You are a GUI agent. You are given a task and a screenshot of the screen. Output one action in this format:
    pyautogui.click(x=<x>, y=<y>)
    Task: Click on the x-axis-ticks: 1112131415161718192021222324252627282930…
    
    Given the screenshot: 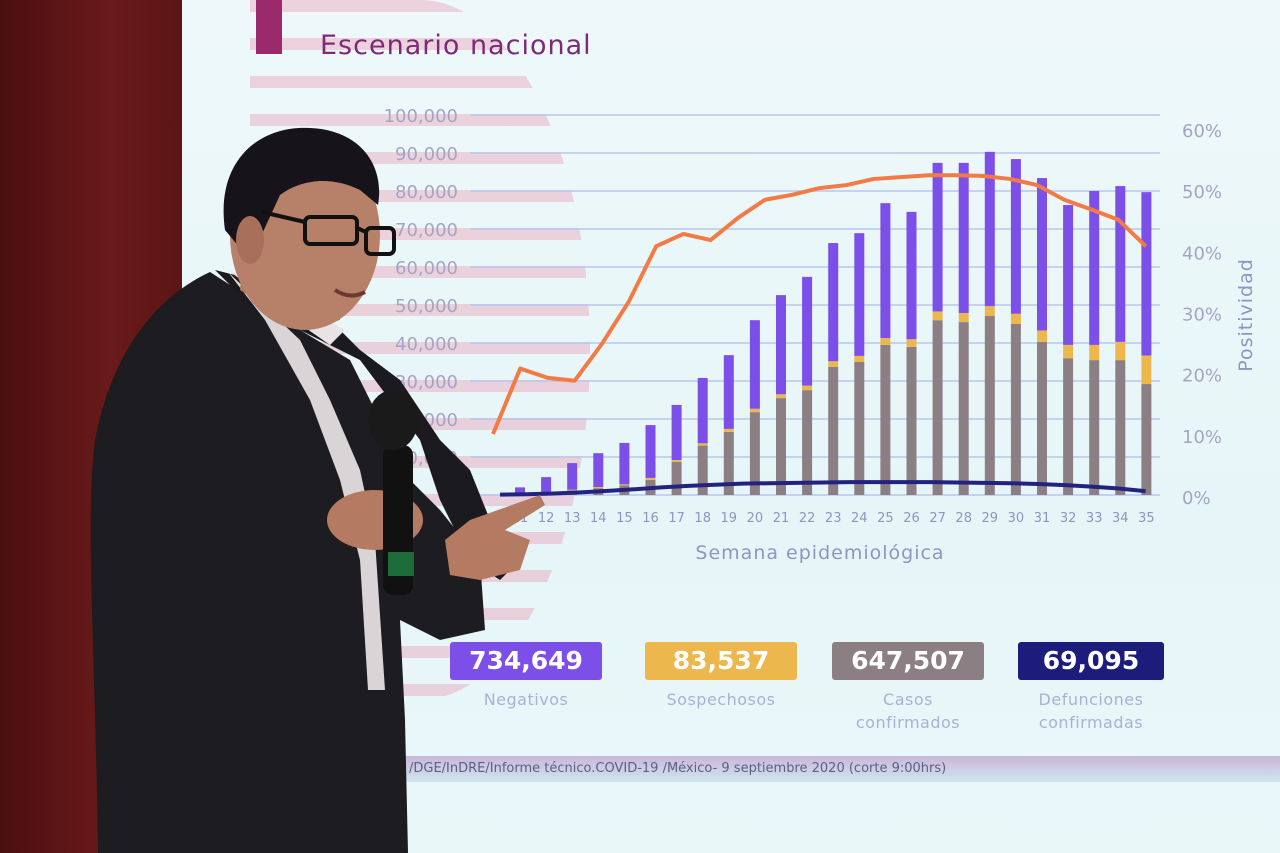 What is the action you would take?
    pyautogui.click(x=833, y=518)
    